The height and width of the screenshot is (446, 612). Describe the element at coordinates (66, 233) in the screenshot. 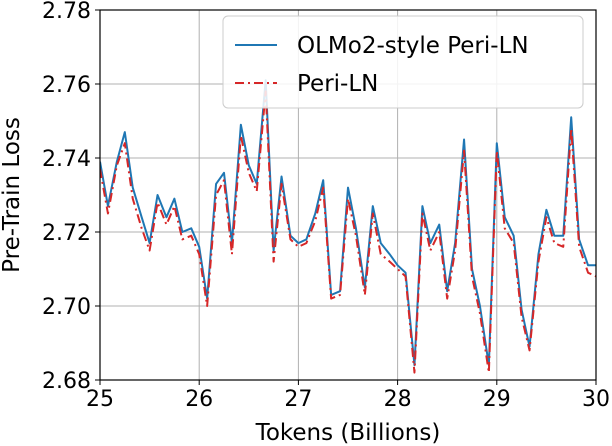

I see `y-tick-label: 2.72` at that location.